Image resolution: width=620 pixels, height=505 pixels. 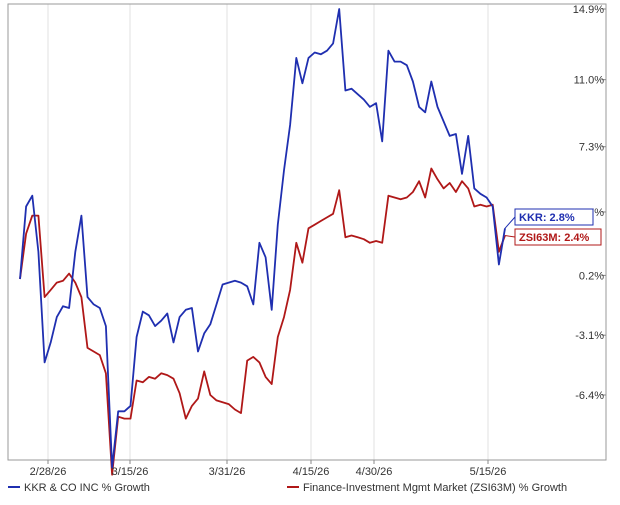 What do you see at coordinates (48, 472) in the screenshot?
I see `x-tick-label: 2/28/26` at bounding box center [48, 472].